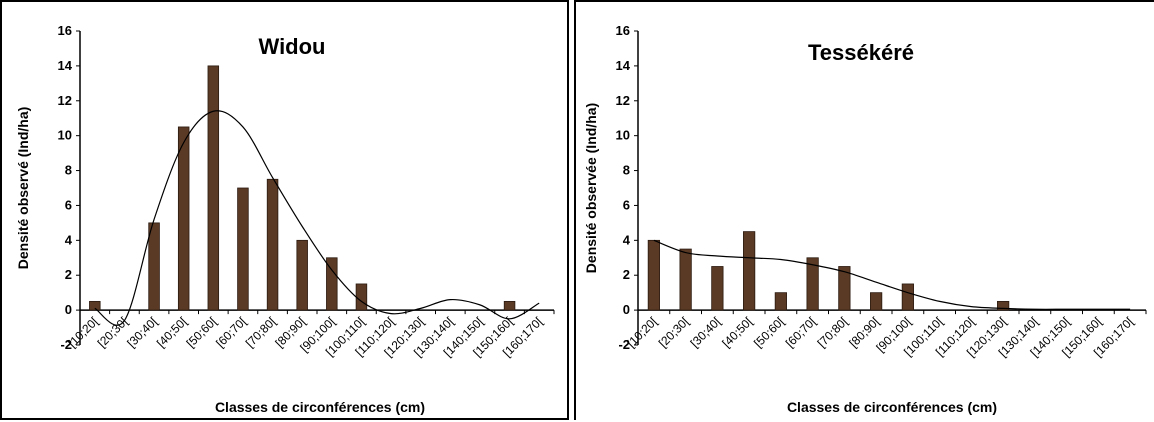  What do you see at coordinates (591, 188) in the screenshot?
I see `y-axis-label: Densité observée (Ind/ha)` at bounding box center [591, 188].